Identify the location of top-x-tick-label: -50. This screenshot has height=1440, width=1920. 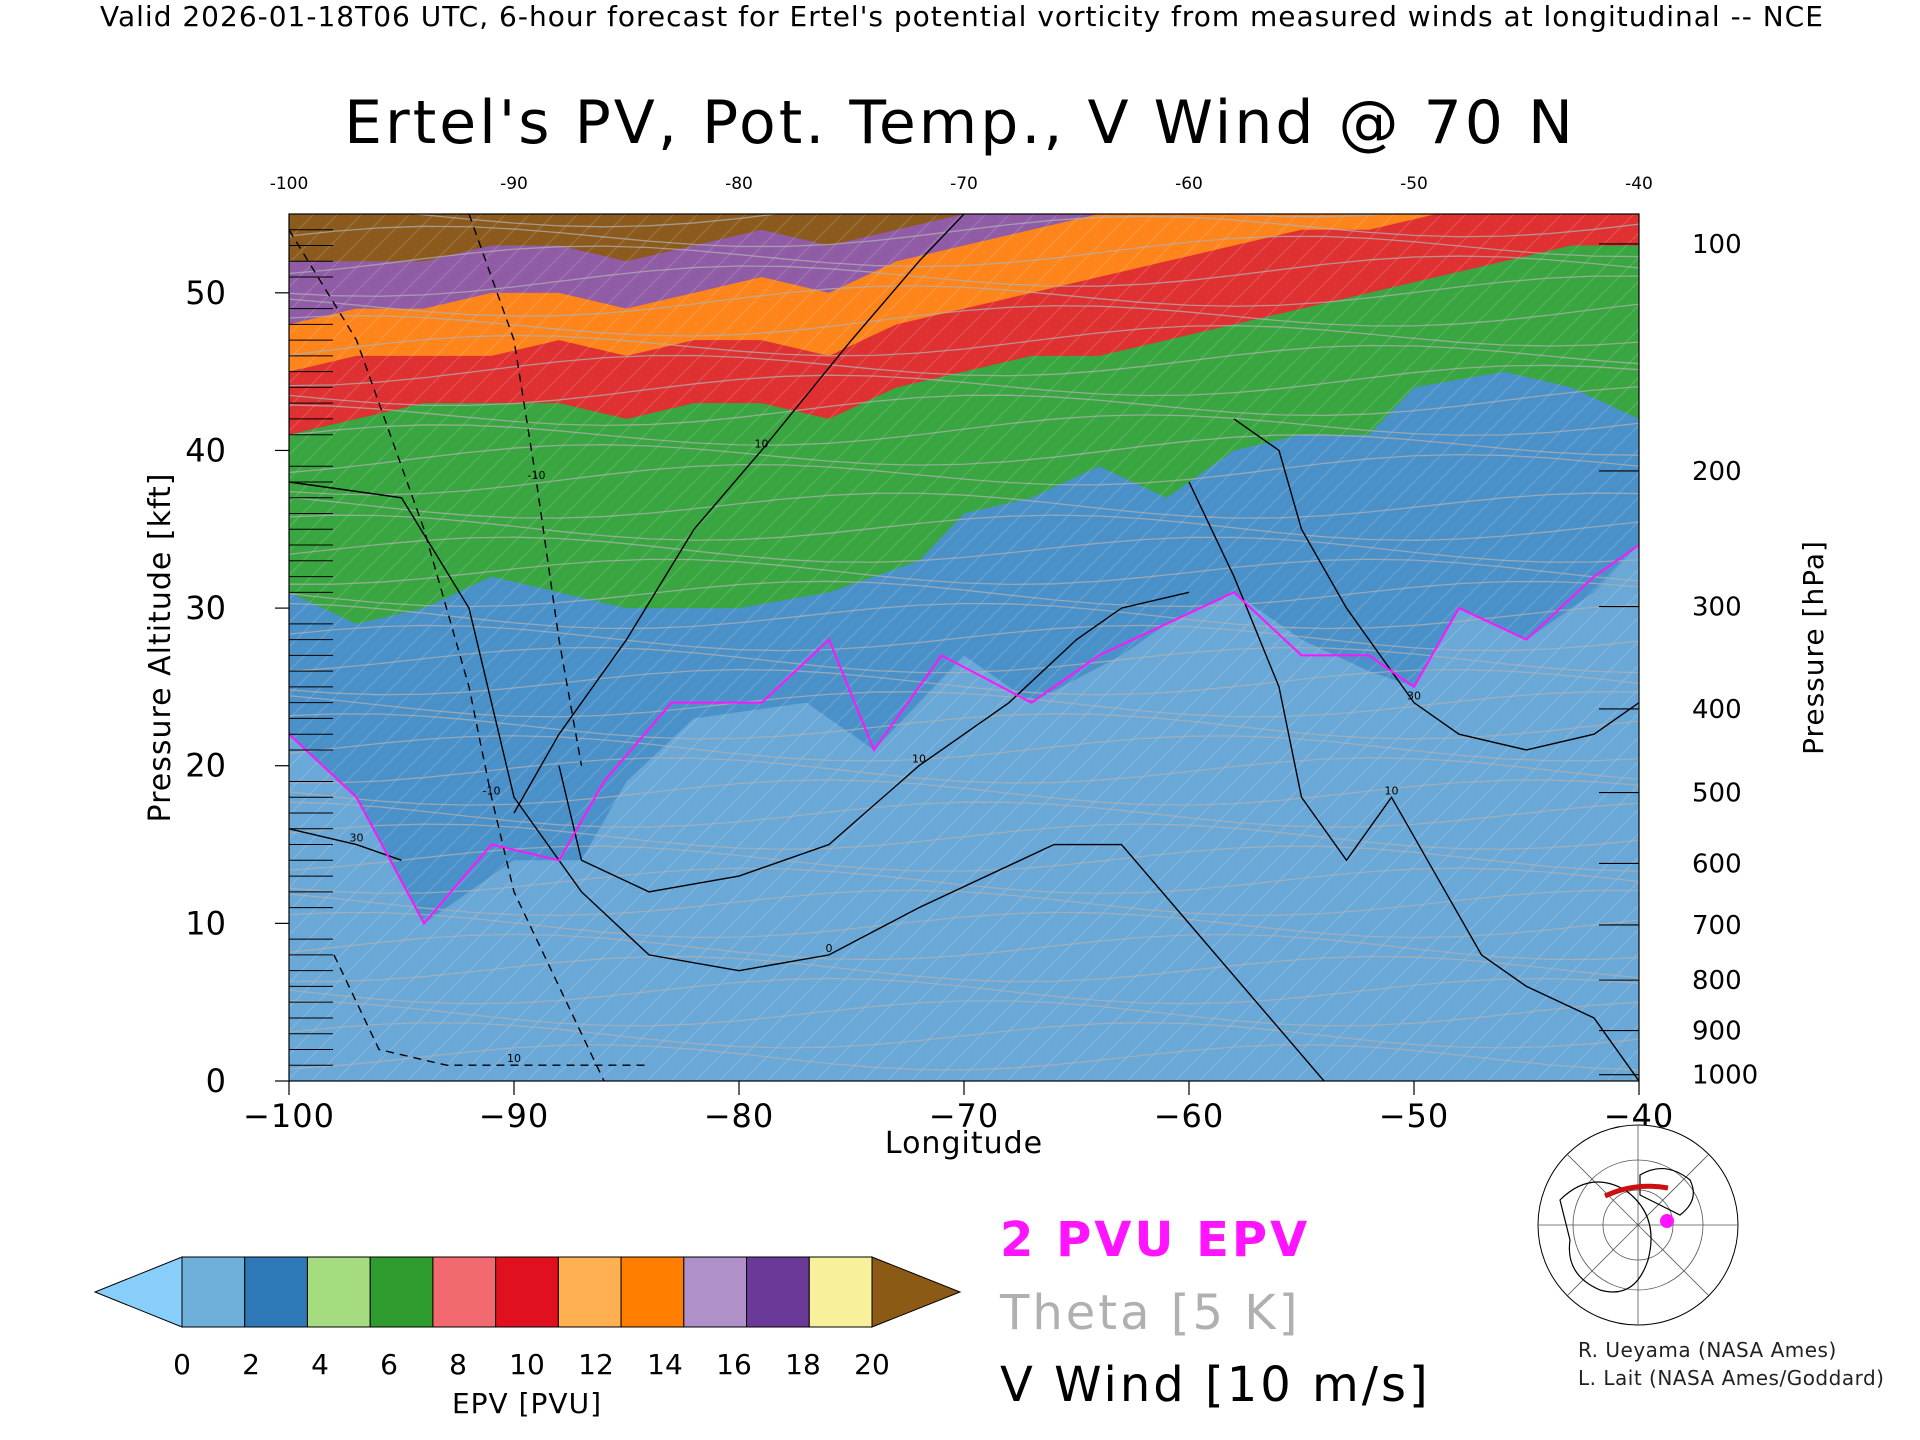
(1414, 184).